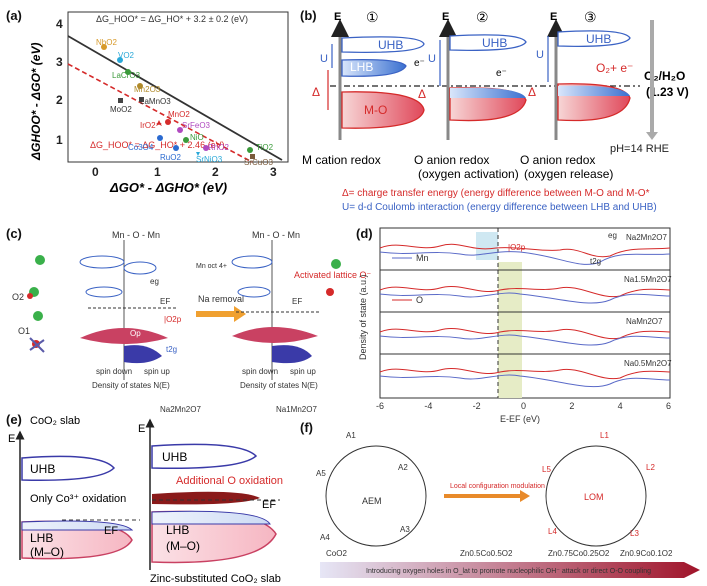 The width and height of the screenshot is (707, 586). Describe the element at coordinates (494, 43) in the screenshot. I see `b2-uhb-label: UHB` at that location.